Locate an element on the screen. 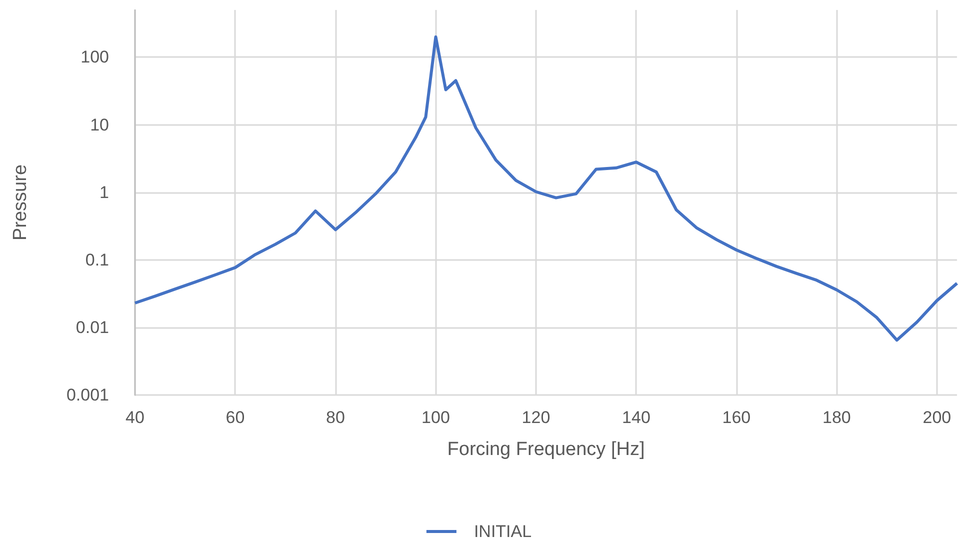 The height and width of the screenshot is (547, 958). x-tick-label: 60 is located at coordinates (235, 417).